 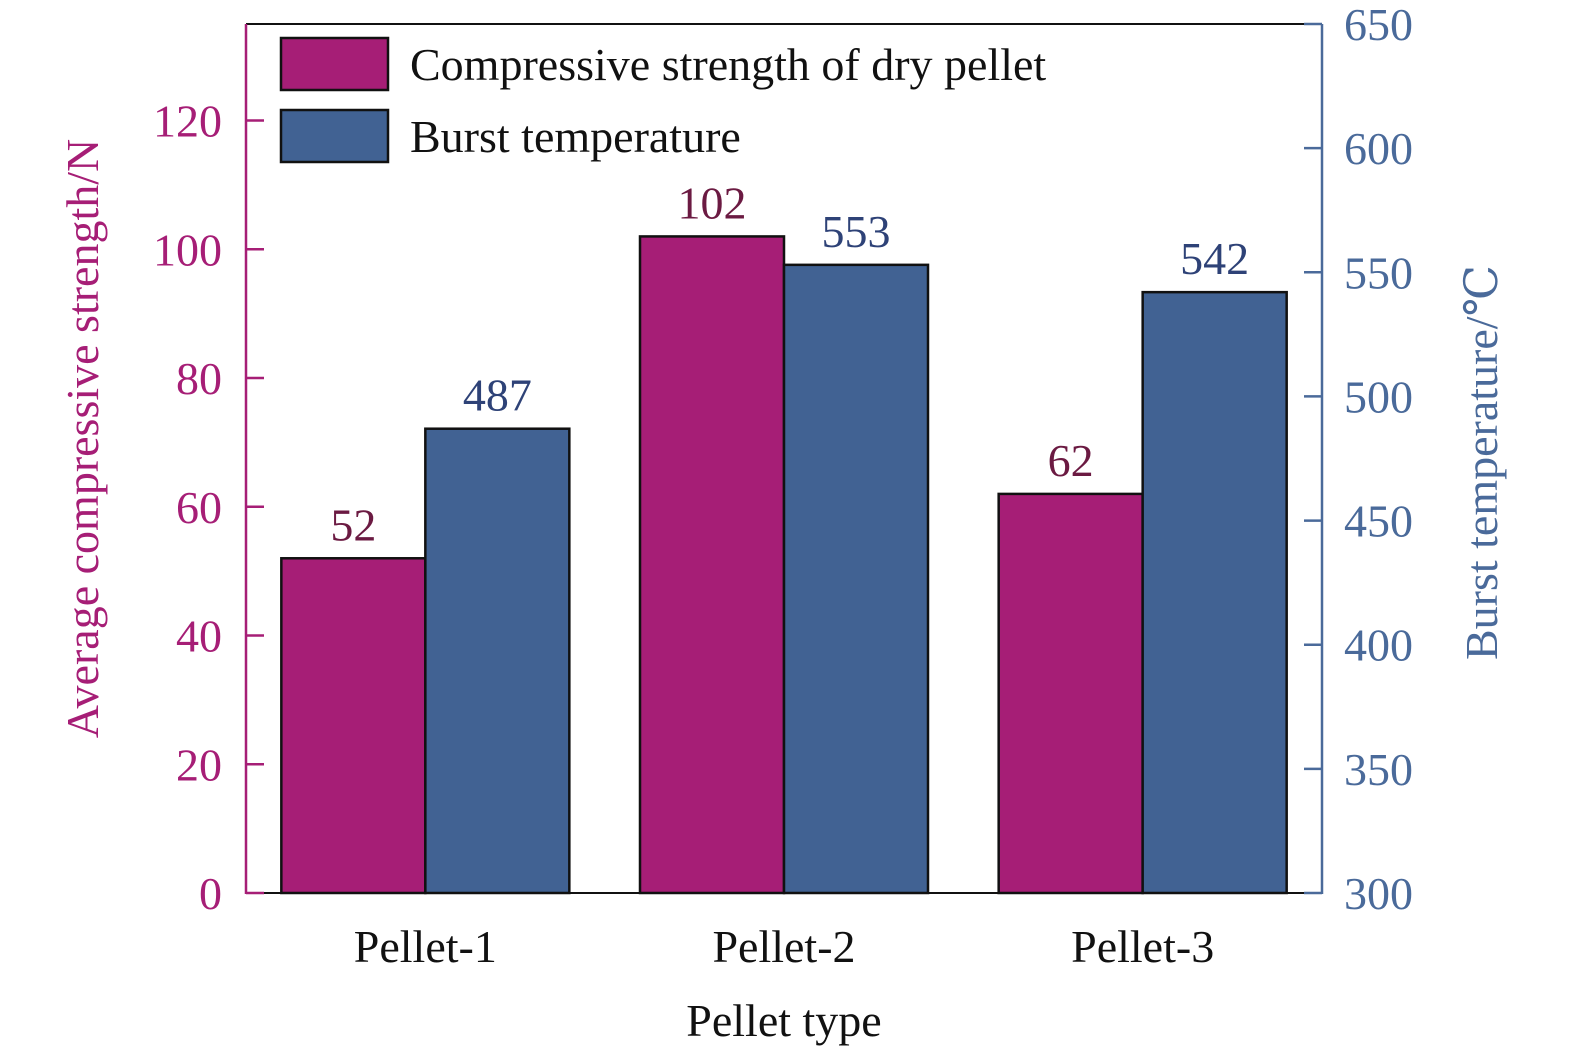 I want to click on data-label-burst-1: 487, so click(x=497, y=395).